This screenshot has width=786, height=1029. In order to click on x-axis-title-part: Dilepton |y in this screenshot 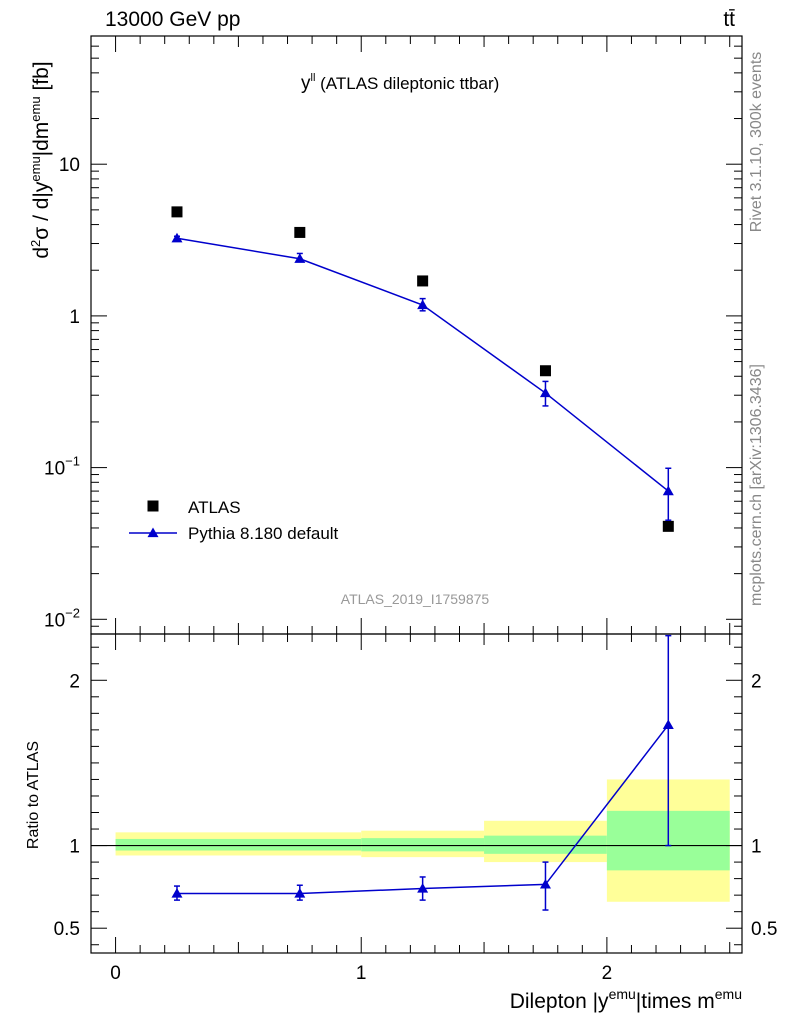, I will do `click(559, 1001)`.